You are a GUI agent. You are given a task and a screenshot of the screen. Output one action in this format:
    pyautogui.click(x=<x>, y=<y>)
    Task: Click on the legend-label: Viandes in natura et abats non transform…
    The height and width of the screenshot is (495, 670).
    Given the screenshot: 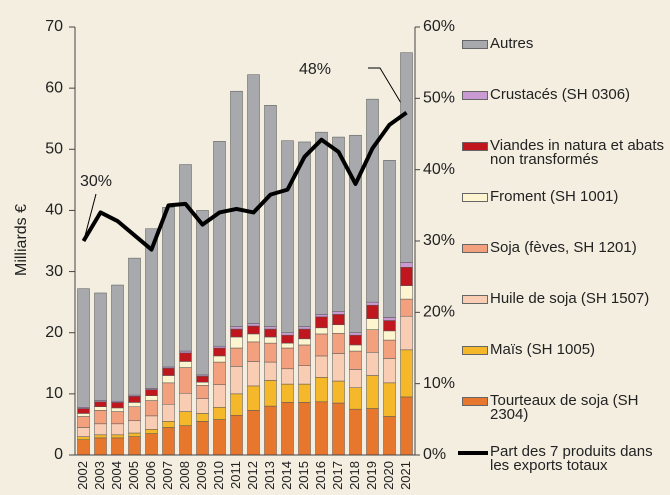 What is the action you would take?
    pyautogui.click(x=577, y=152)
    